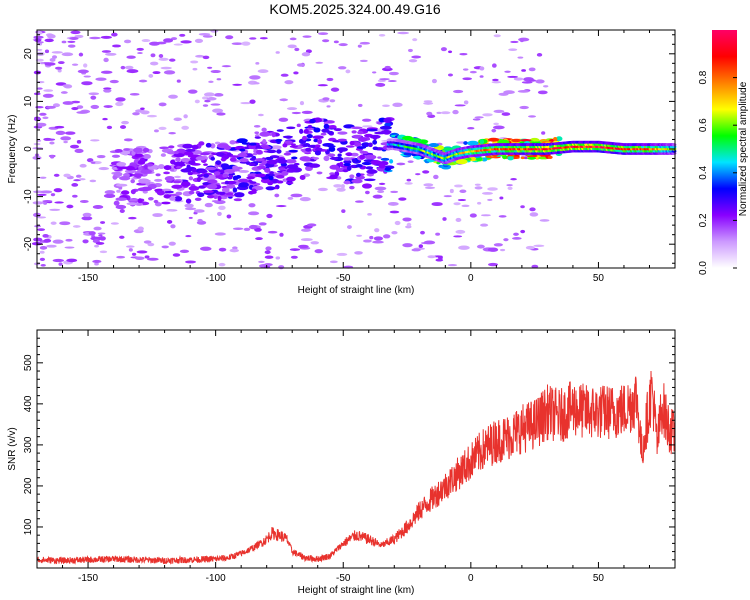 This screenshot has height=600, width=750. Describe the element at coordinates (356, 290) in the screenshot. I see `spectrogram-xlabel: Height of straight line (km)` at that location.